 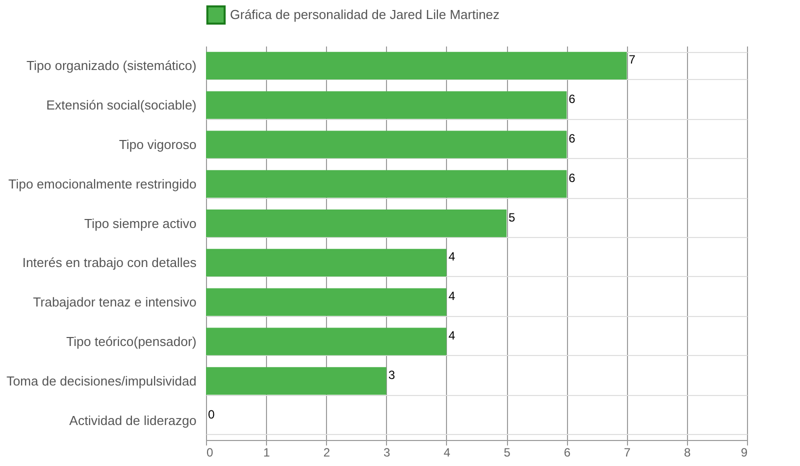 I want to click on y-tick-label: Tipo vigoroso, so click(x=157, y=144).